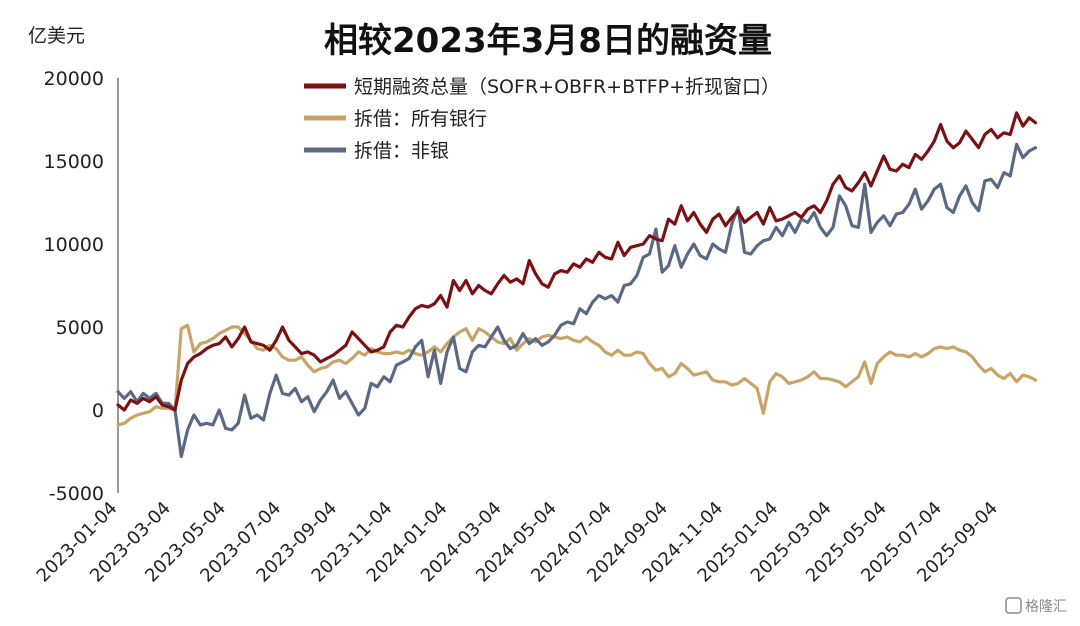  What do you see at coordinates (80, 328) in the screenshot?
I see `y-tick-label: 5000` at bounding box center [80, 328].